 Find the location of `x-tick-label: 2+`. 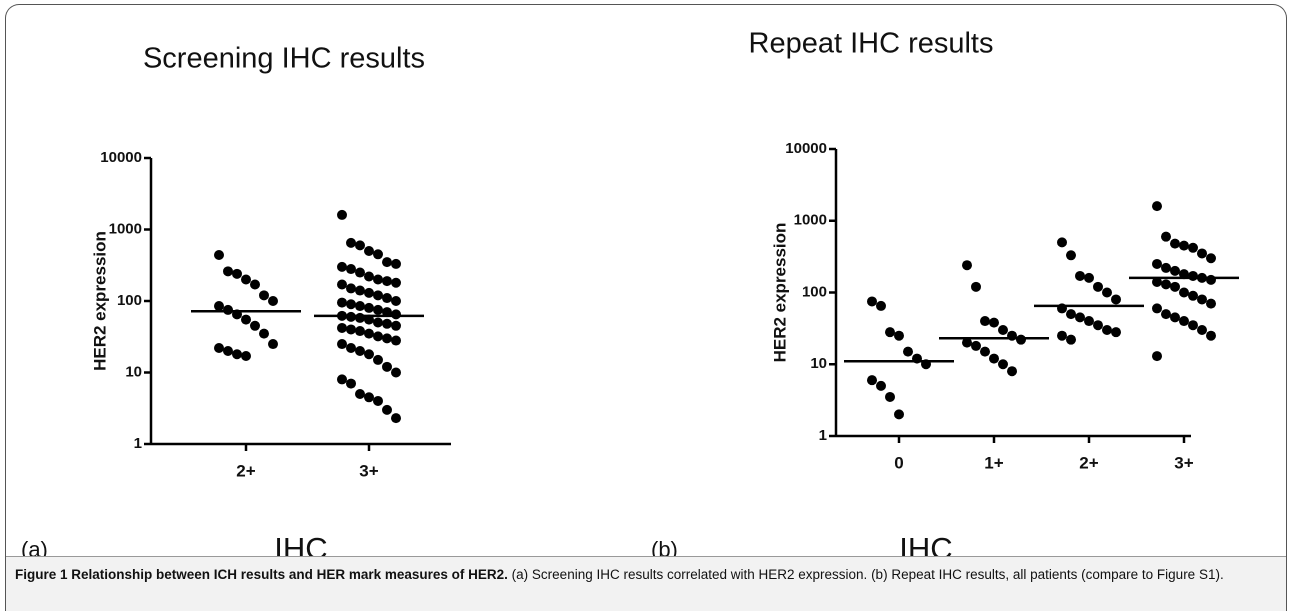

x-tick-label: 2+ is located at coordinates (1088, 462).